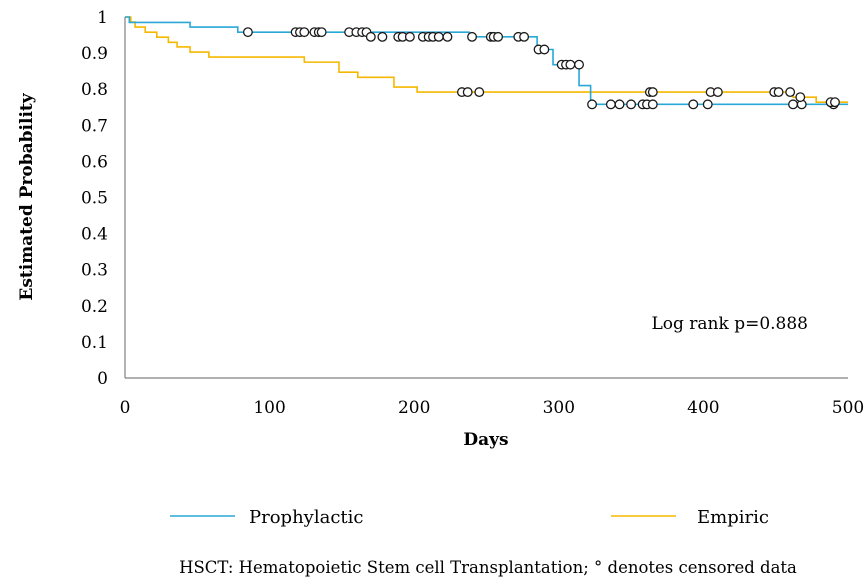 This screenshot has width=865, height=584. I want to click on y-tick-label: 0.8, so click(94, 90).